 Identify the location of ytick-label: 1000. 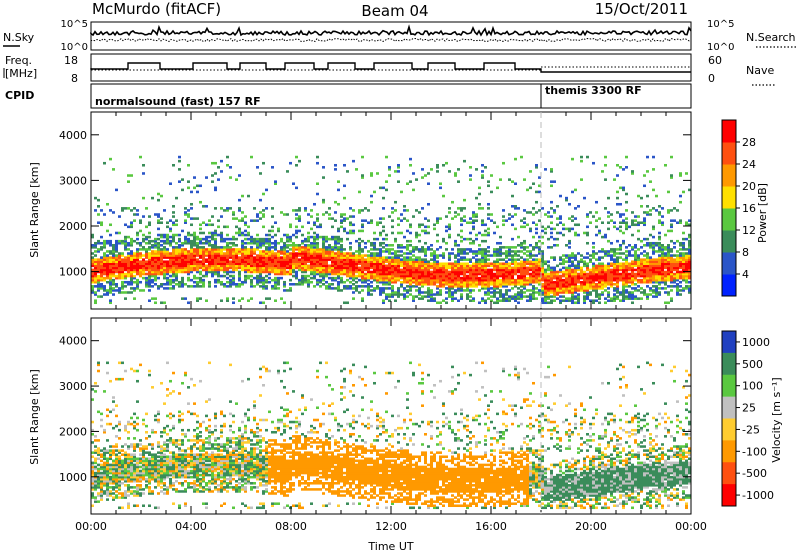
(73, 272).